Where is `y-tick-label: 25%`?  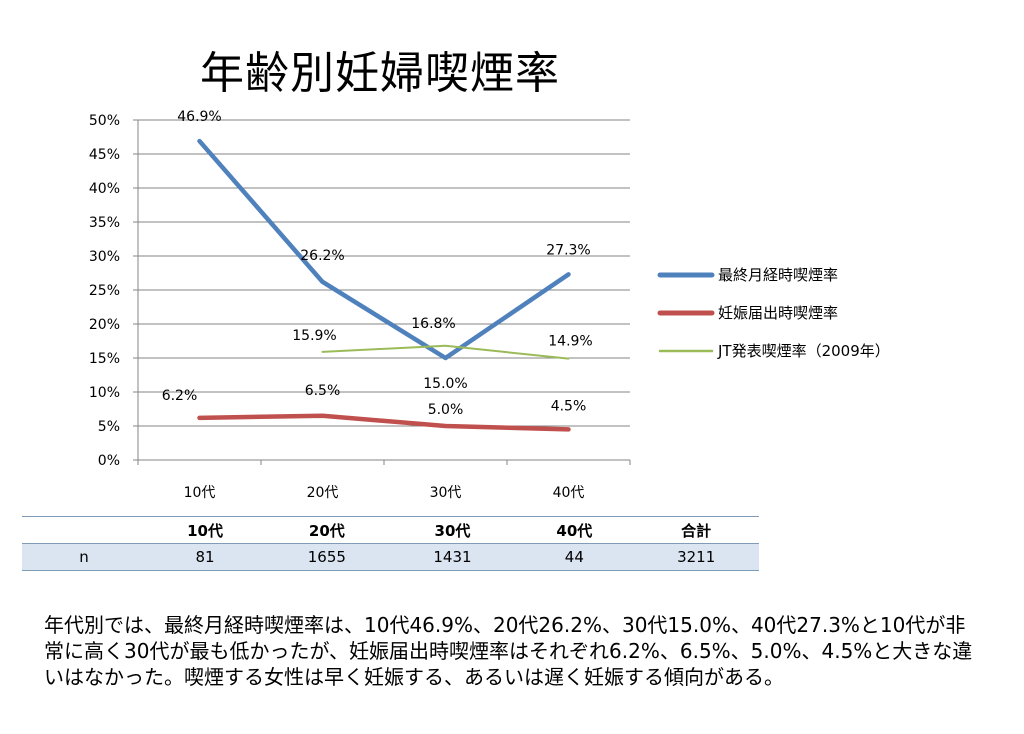 y-tick-label: 25% is located at coordinates (104, 291).